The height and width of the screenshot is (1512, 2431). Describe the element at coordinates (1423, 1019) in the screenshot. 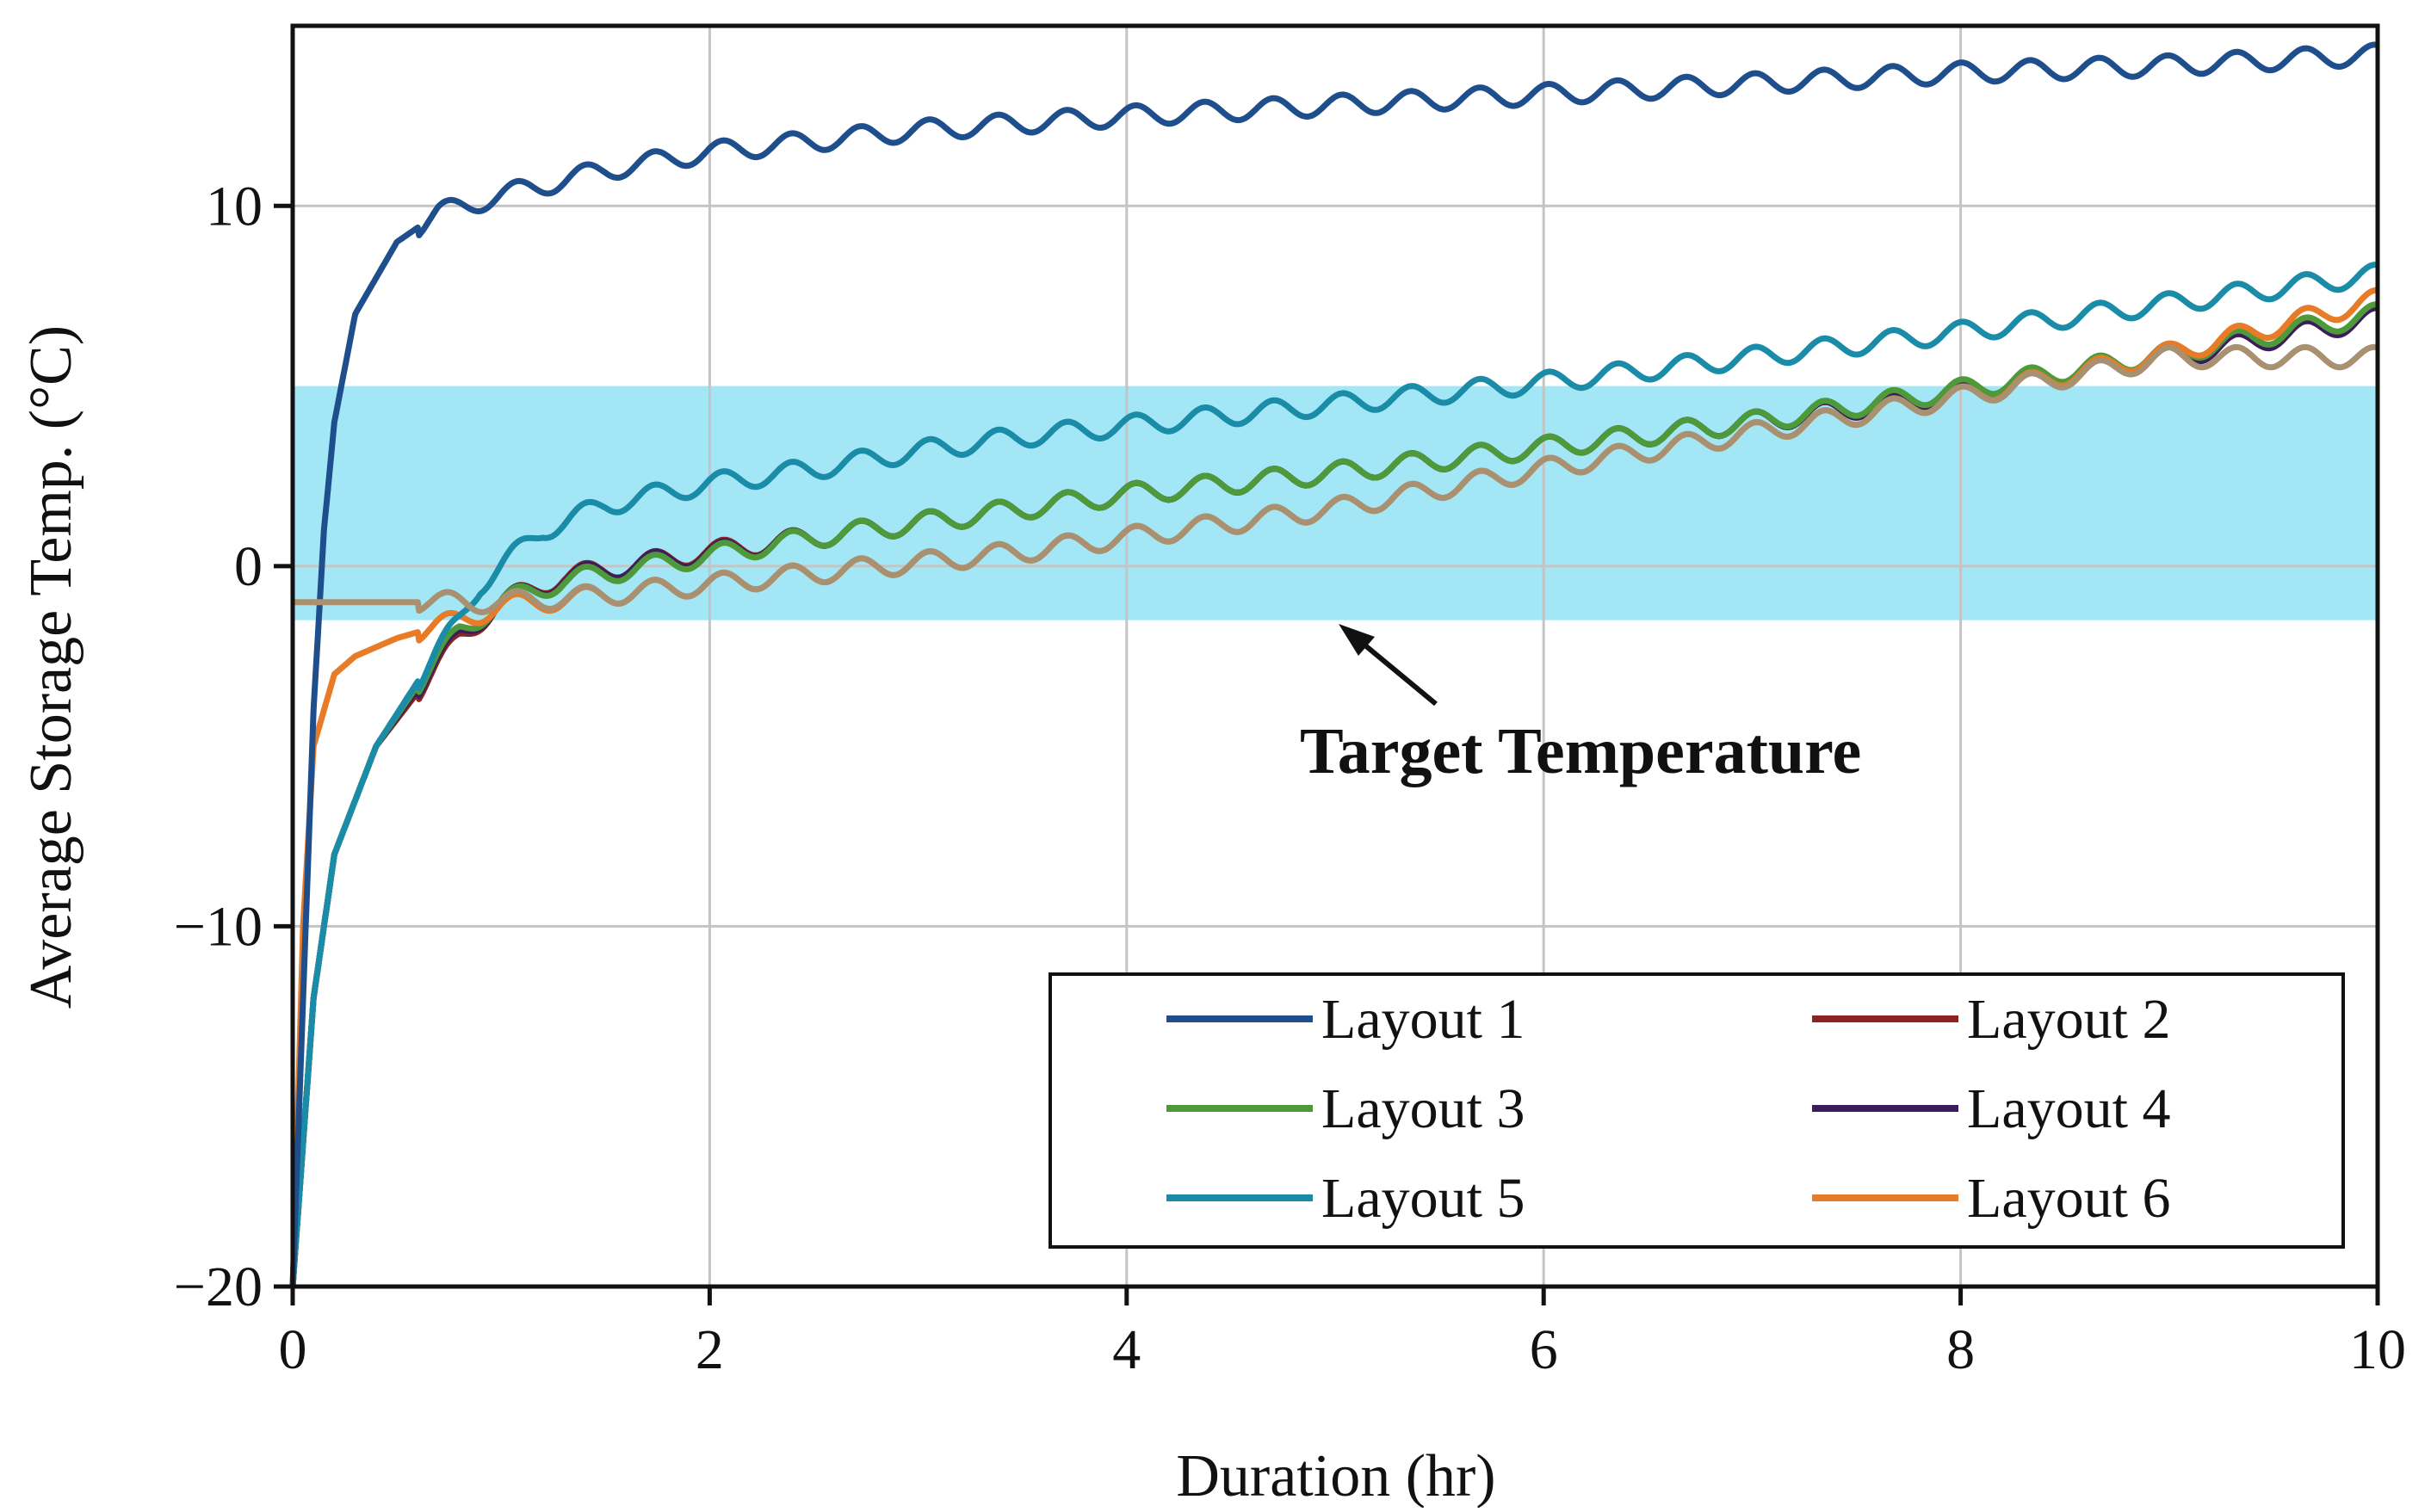

I see `legend-label: Layout 1` at that location.